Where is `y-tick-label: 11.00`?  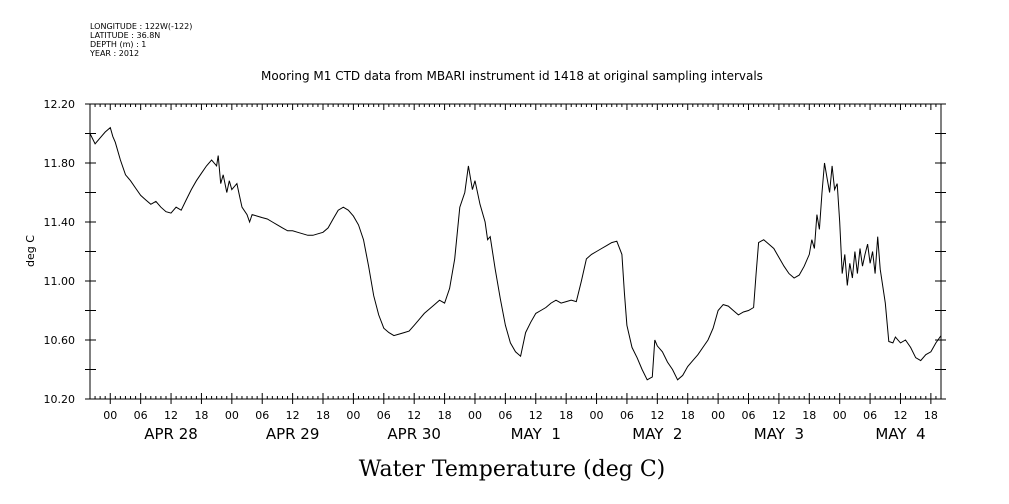 y-tick-label: 11.00 is located at coordinates (60, 281).